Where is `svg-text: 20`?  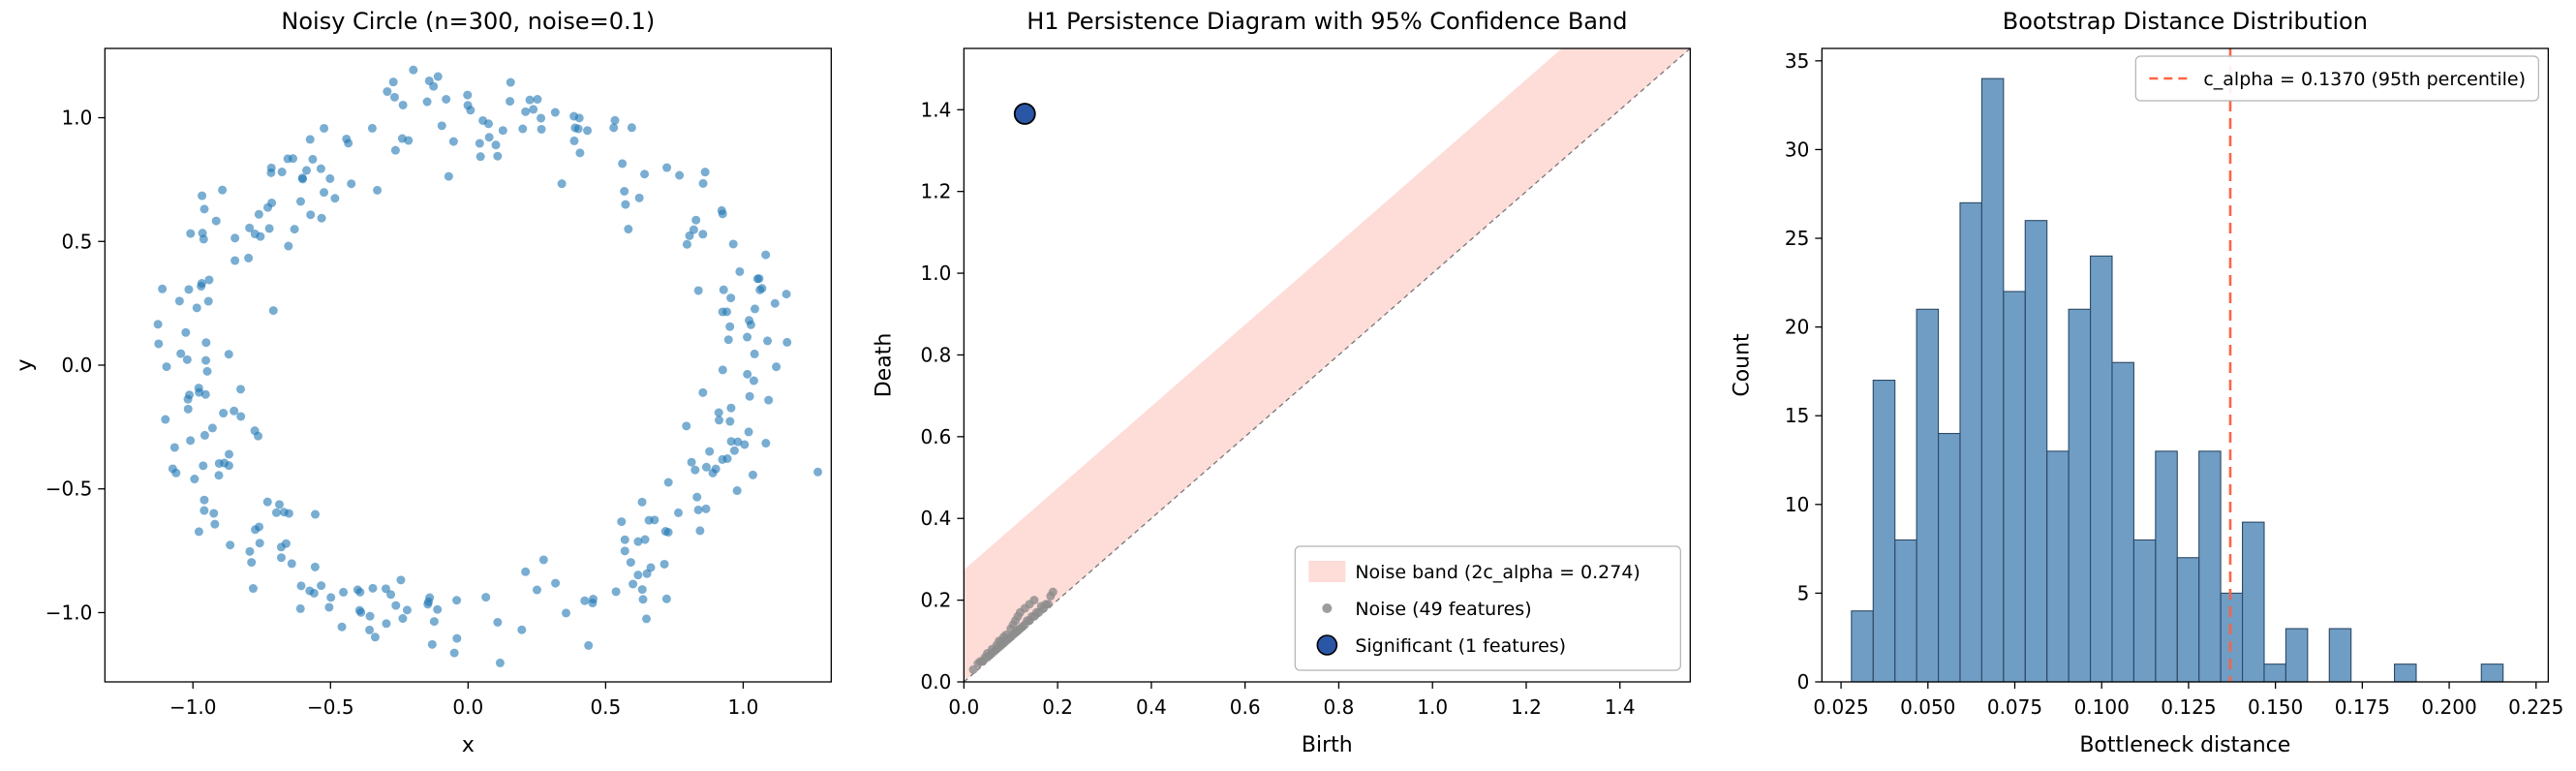 svg-text: 20 is located at coordinates (1797, 327).